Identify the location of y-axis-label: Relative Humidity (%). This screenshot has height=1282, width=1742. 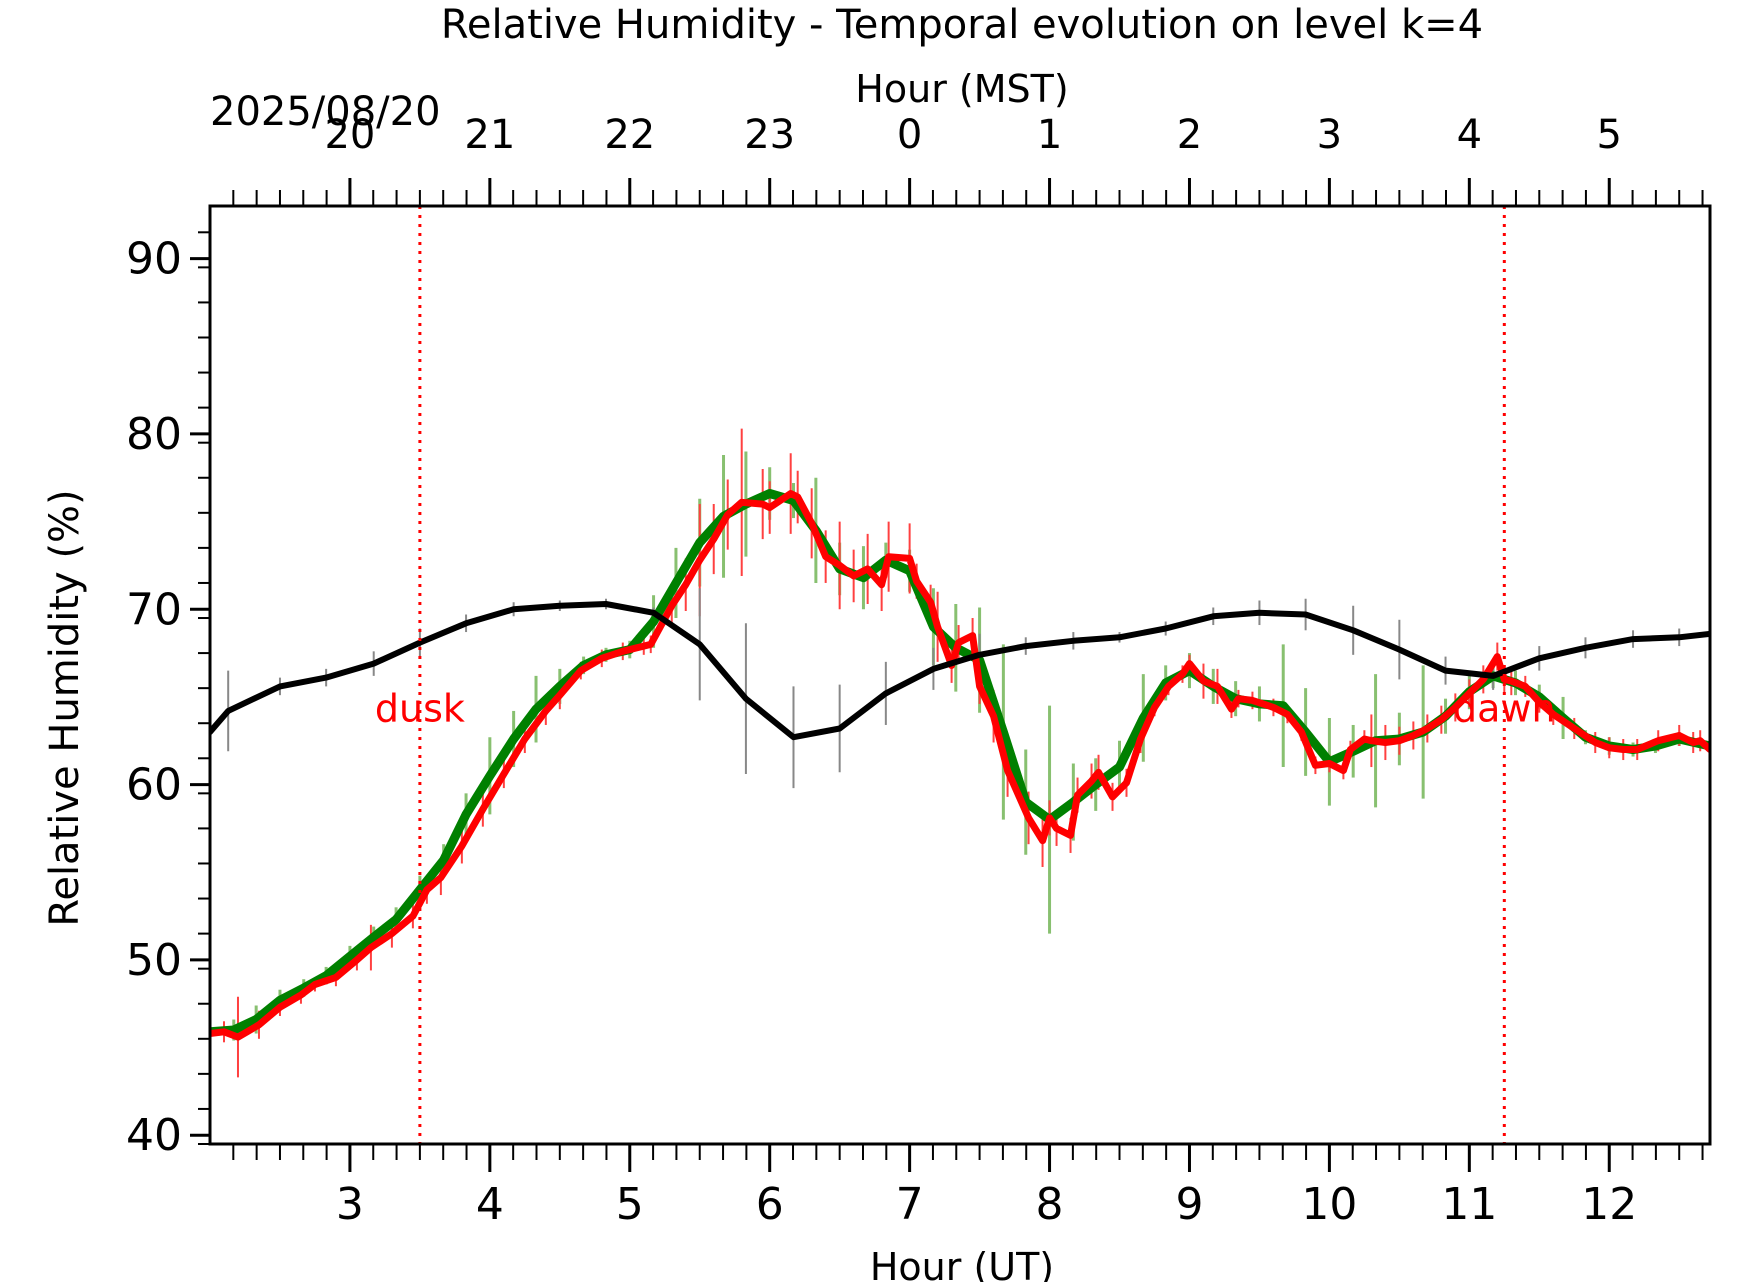
(65, 707).